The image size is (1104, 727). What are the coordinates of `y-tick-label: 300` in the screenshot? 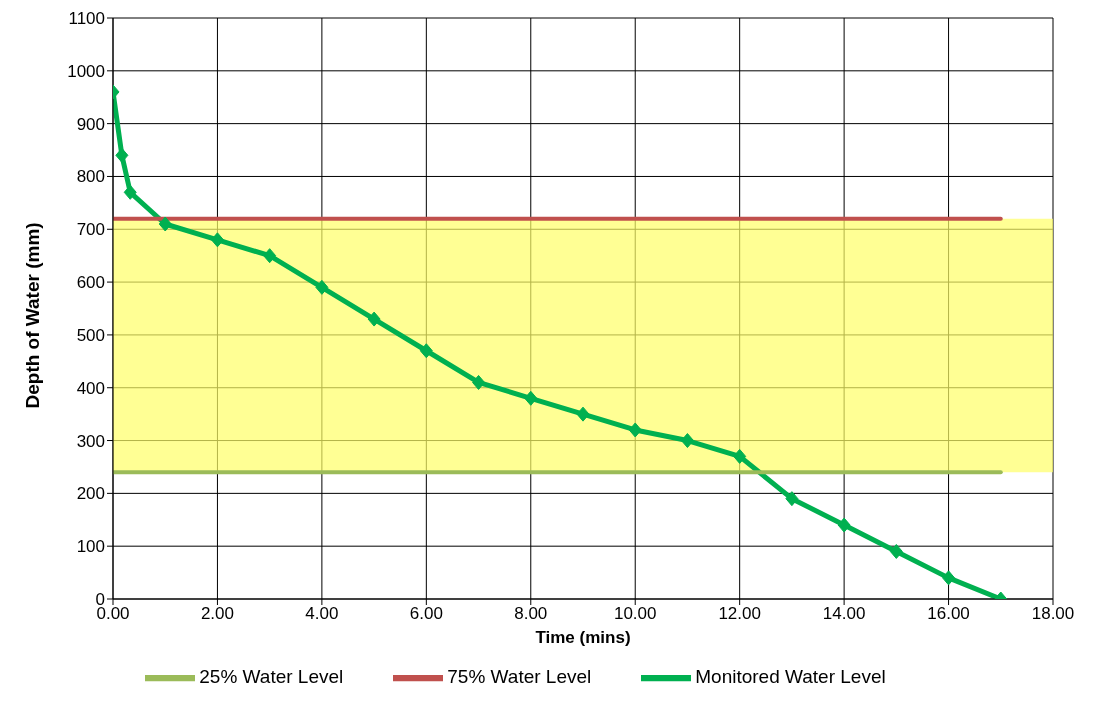 It's located at (90, 441).